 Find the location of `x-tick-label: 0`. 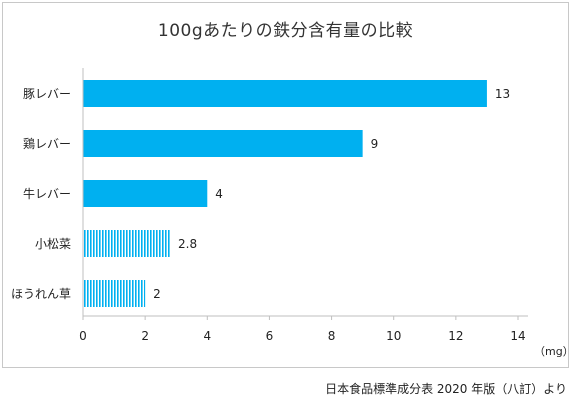

x-tick-label: 0 is located at coordinates (83, 336).